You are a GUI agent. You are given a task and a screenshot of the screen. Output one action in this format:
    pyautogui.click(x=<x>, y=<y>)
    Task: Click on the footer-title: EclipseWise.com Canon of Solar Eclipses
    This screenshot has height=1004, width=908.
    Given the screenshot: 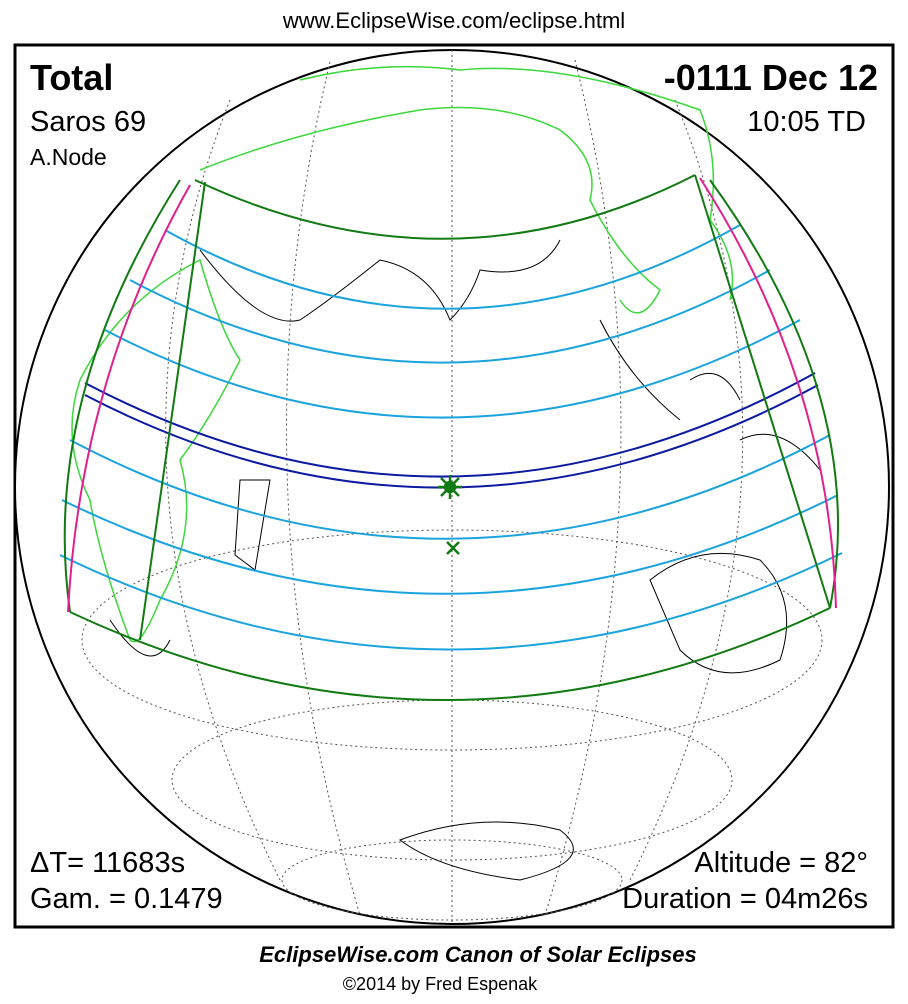 What is the action you would take?
    pyautogui.click(x=478, y=954)
    